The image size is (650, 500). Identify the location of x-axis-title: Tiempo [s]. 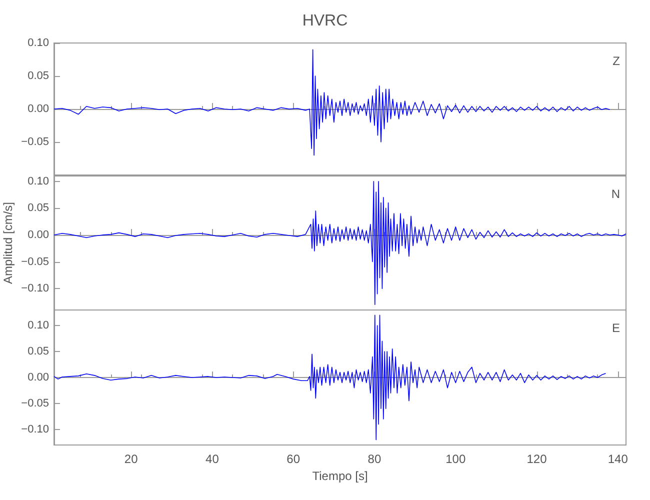
(340, 475).